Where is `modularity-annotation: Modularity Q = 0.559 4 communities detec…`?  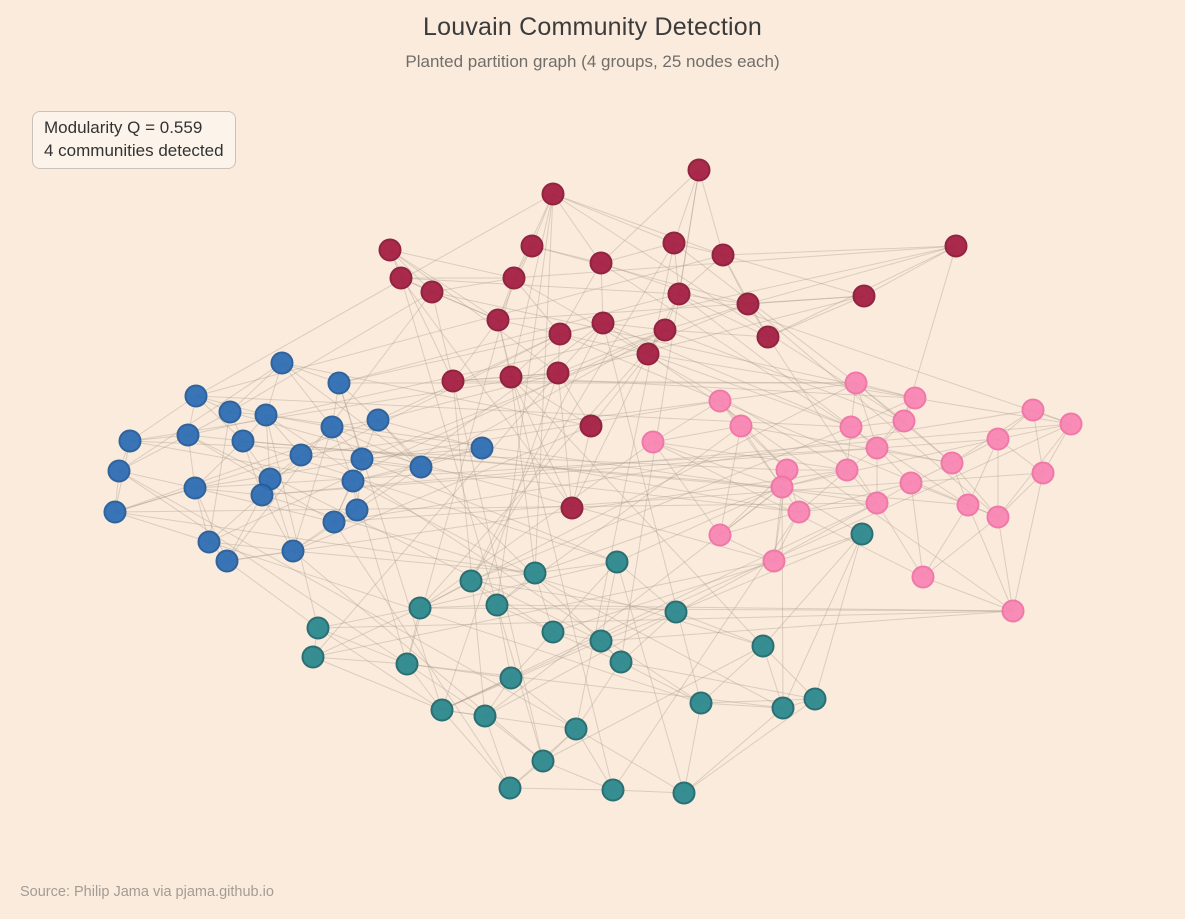 modularity-annotation: Modularity Q = 0.559 4 communities detec… is located at coordinates (134, 140).